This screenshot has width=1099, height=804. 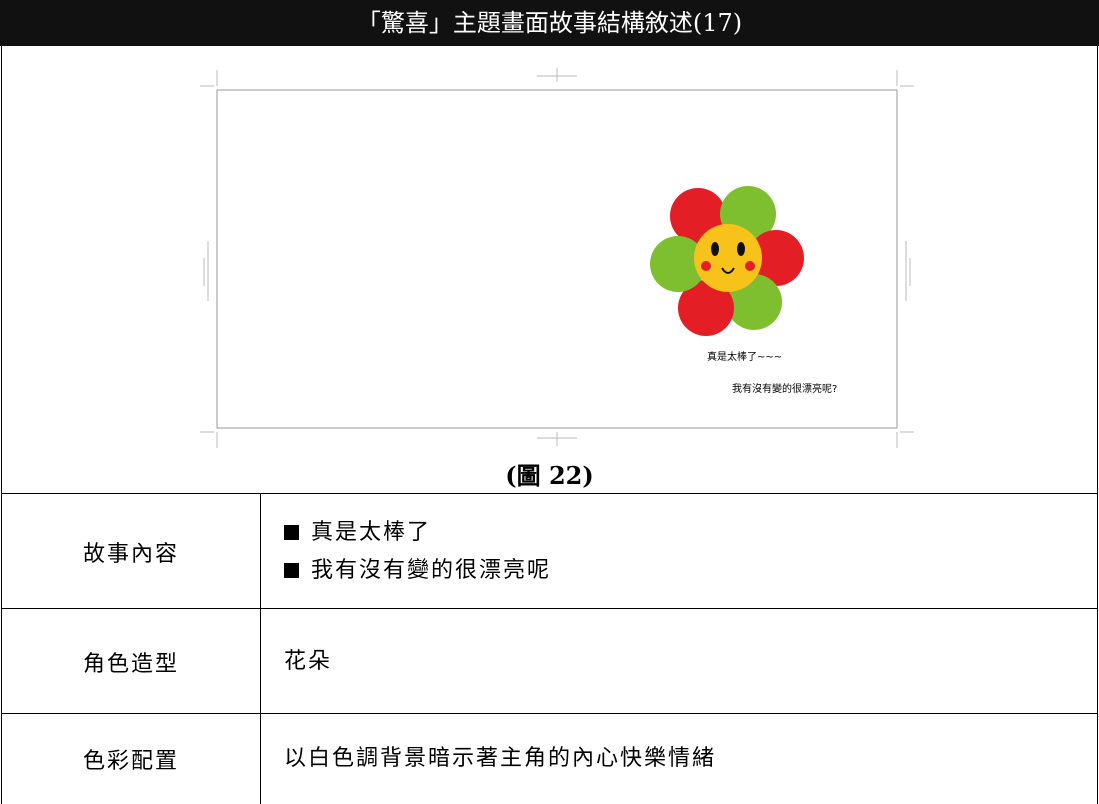 I want to click on list-item: 真是太棒了, so click(x=417, y=533).